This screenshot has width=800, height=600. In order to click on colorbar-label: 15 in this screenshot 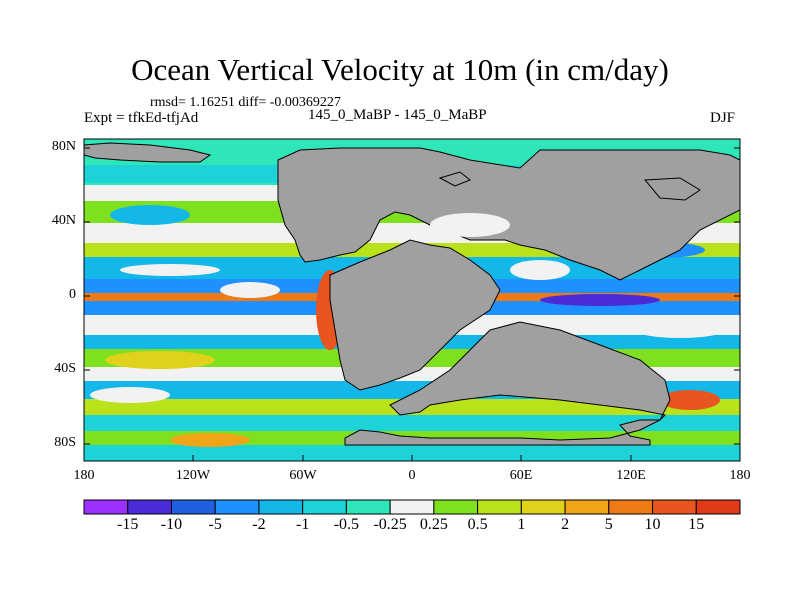, I will do `click(696, 524)`.